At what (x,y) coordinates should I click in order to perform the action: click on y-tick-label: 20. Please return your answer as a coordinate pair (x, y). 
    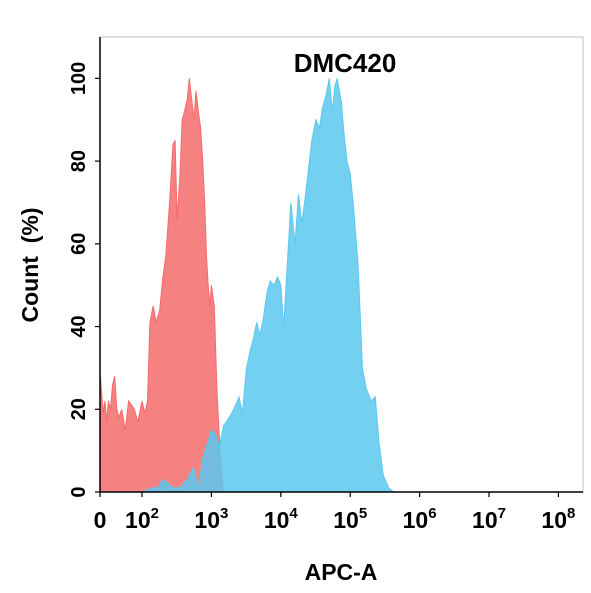
    Looking at the image, I should click on (79, 409).